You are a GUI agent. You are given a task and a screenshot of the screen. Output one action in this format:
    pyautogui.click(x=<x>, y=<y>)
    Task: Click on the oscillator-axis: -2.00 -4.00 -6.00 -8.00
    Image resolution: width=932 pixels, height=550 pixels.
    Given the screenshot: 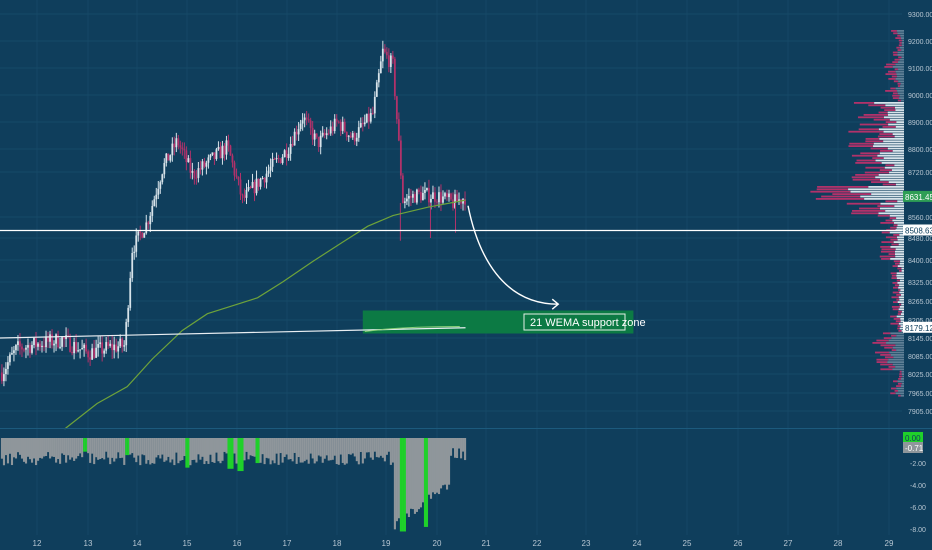 What is the action you would take?
    pyautogui.click(x=918, y=497)
    